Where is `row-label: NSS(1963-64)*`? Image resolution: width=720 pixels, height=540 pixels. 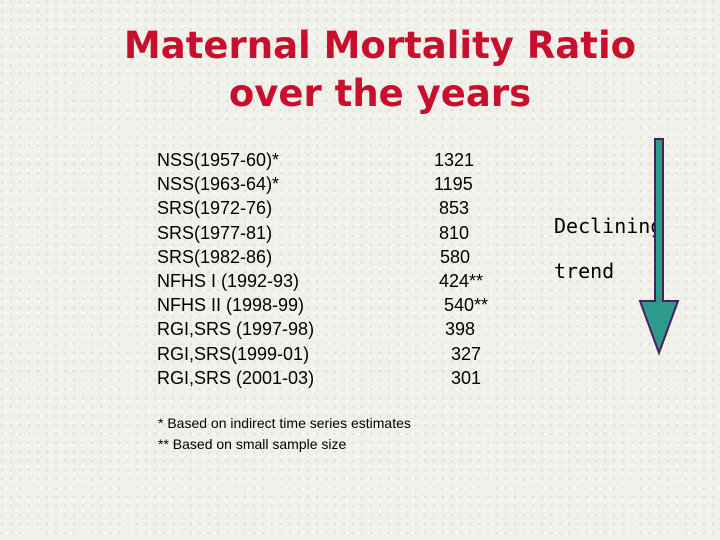 row-label: NSS(1963-64)* is located at coordinates (218, 184).